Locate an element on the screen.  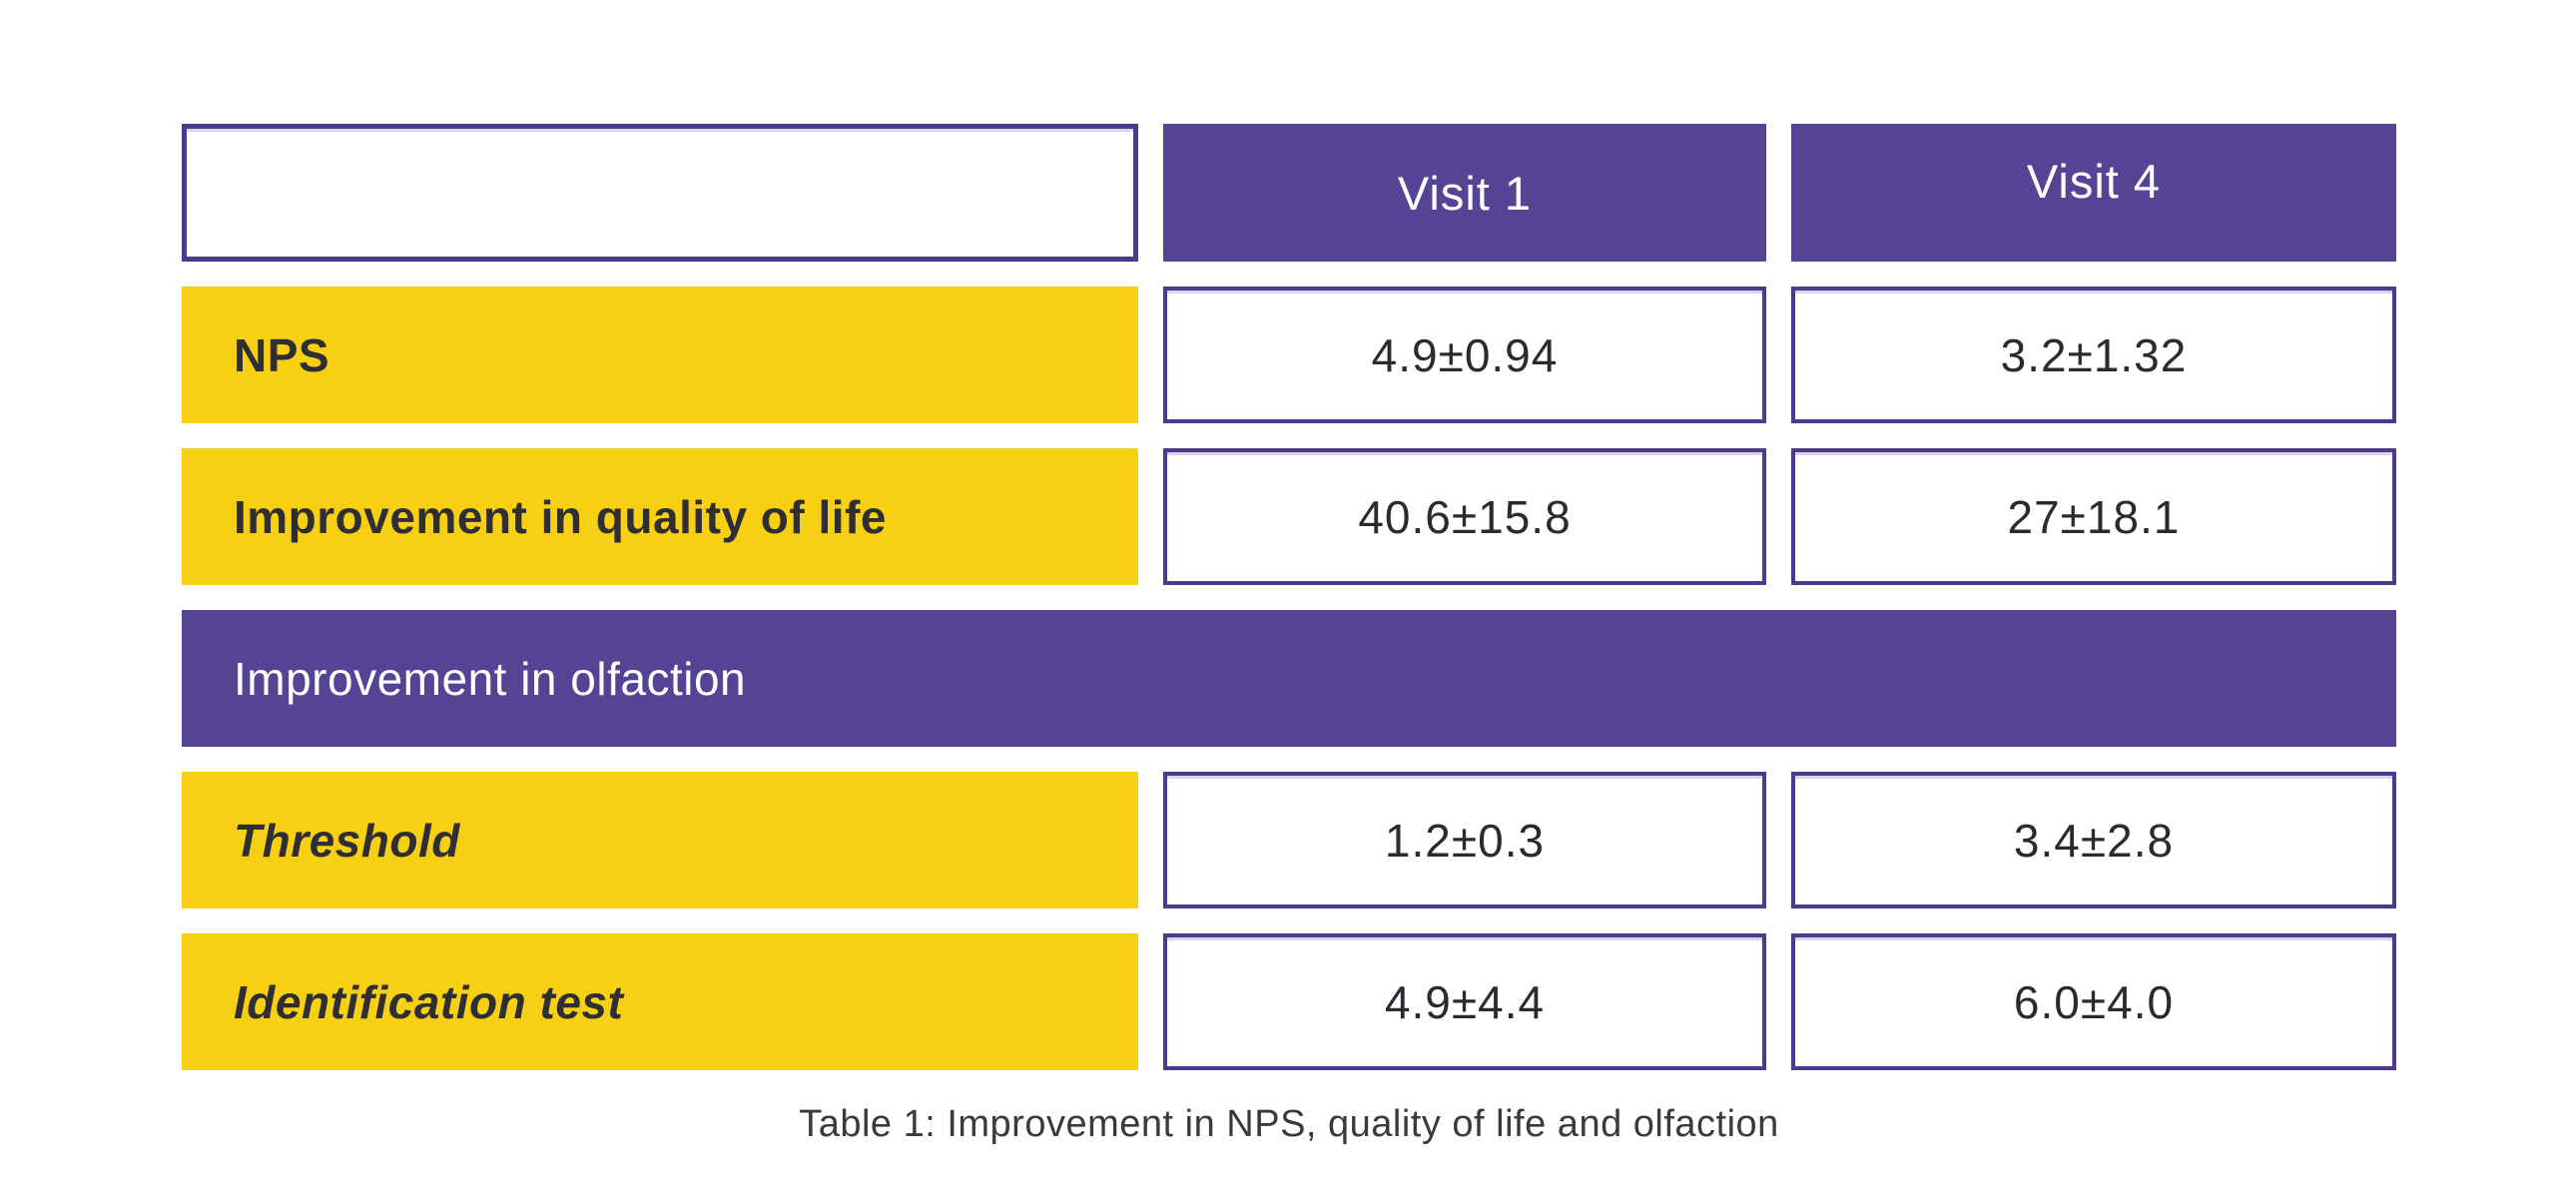
cell-nps-visit1: 4.9±0.94 is located at coordinates (1464, 355).